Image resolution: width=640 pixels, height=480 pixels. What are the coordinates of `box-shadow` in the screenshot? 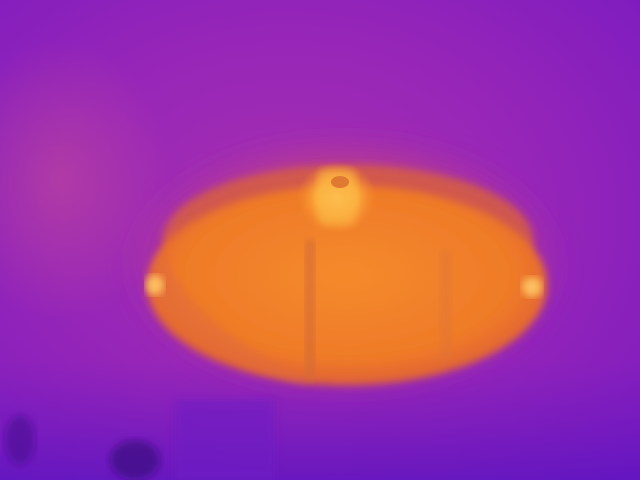 It's located at (225, 440).